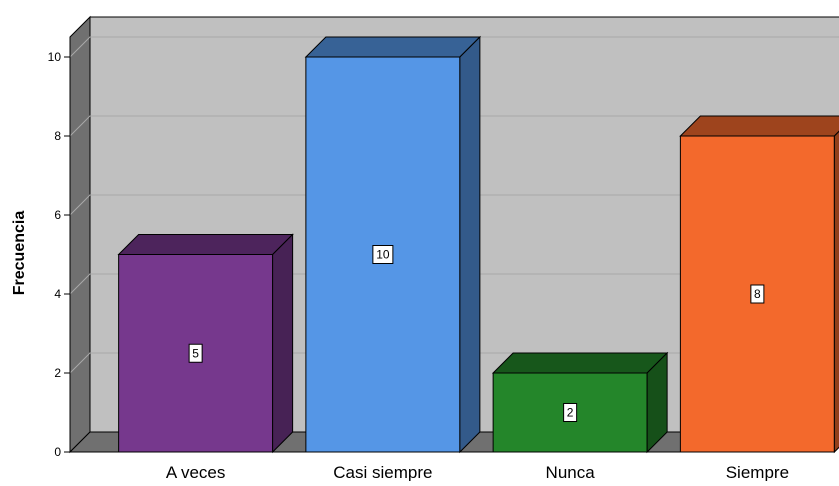  What do you see at coordinates (382, 472) in the screenshot?
I see `x-category-label: Casi siempre` at bounding box center [382, 472].